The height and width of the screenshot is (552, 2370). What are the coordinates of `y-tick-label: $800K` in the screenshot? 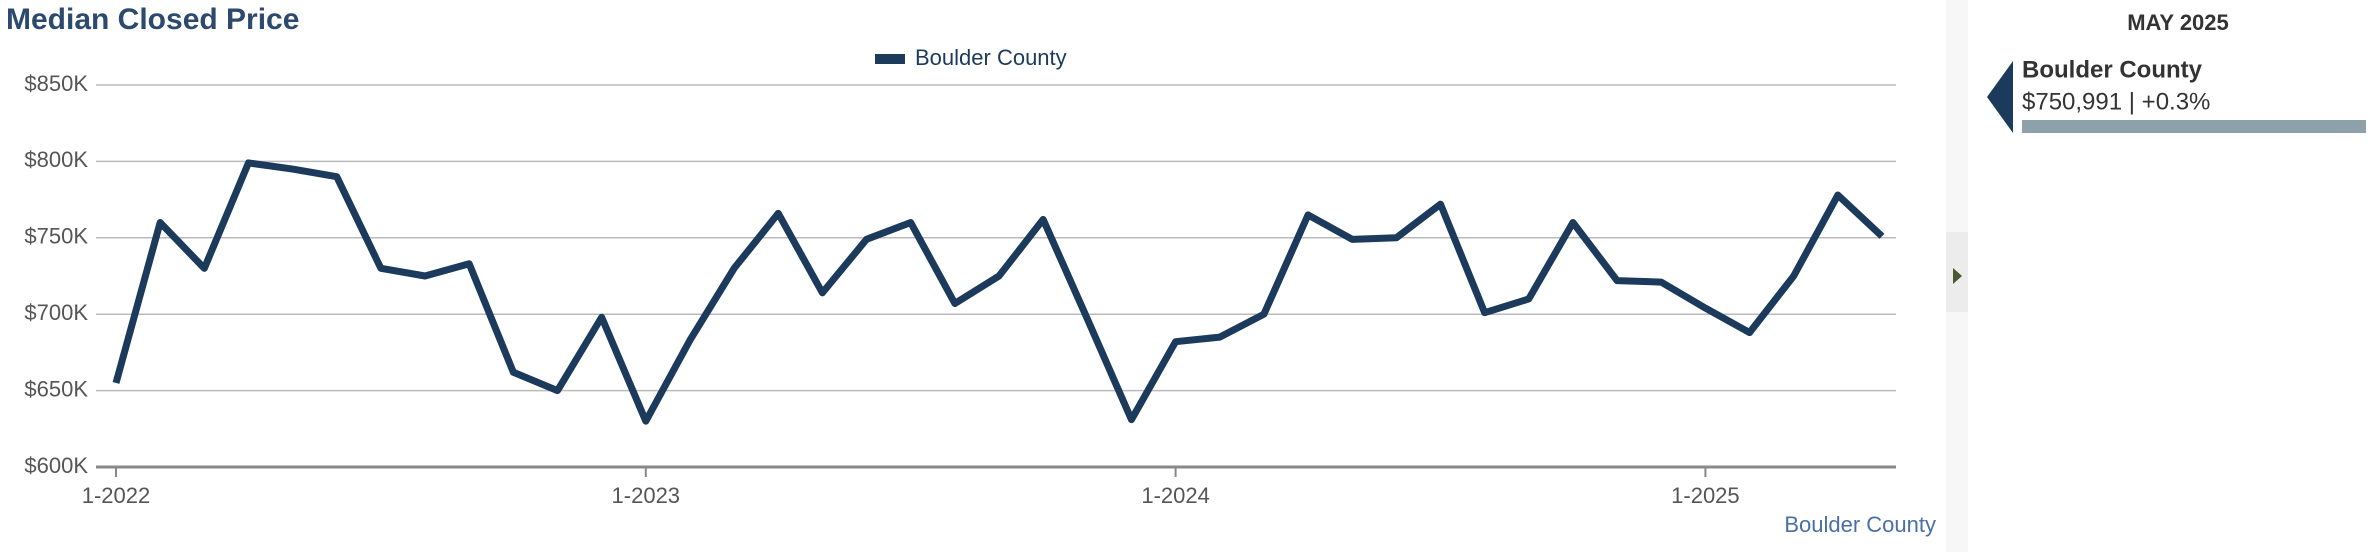 It's located at (56, 159).